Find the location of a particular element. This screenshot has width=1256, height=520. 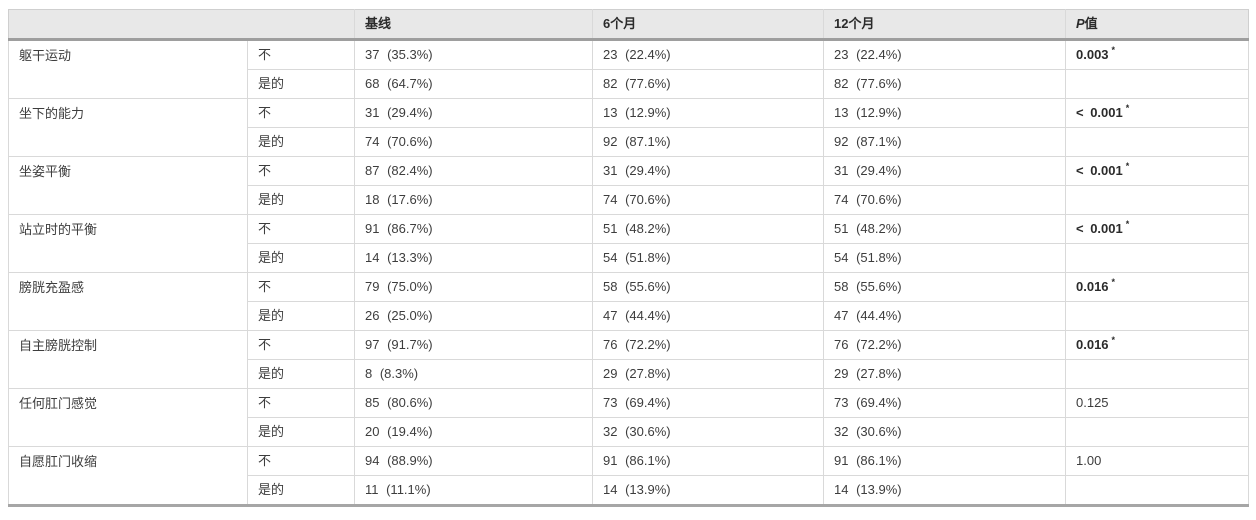

p-value-text: 1.00 is located at coordinates (1089, 460).